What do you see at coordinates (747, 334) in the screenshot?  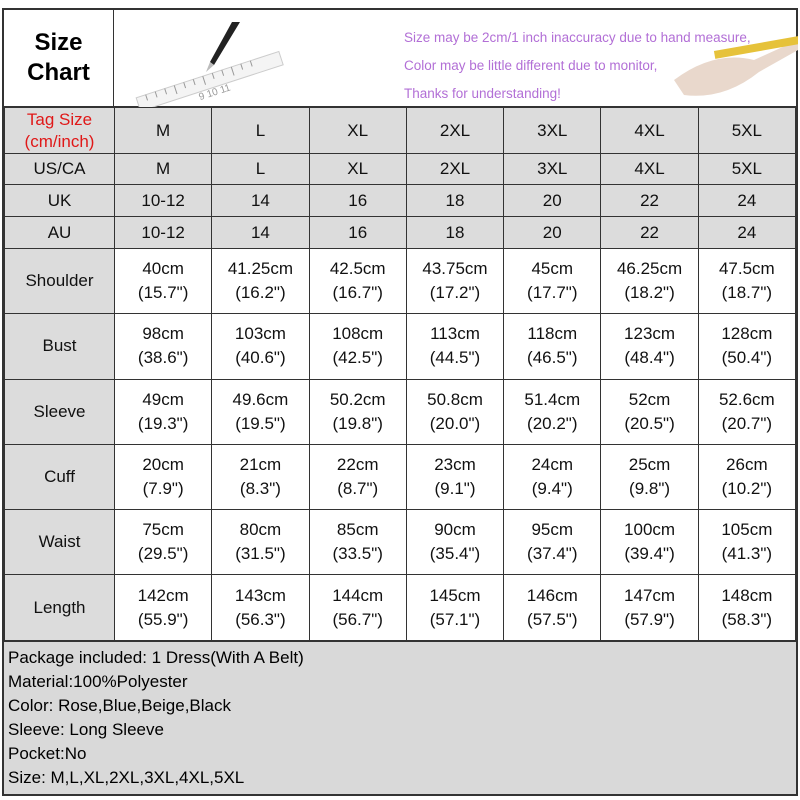 I see `cm-value: 128cm` at bounding box center [747, 334].